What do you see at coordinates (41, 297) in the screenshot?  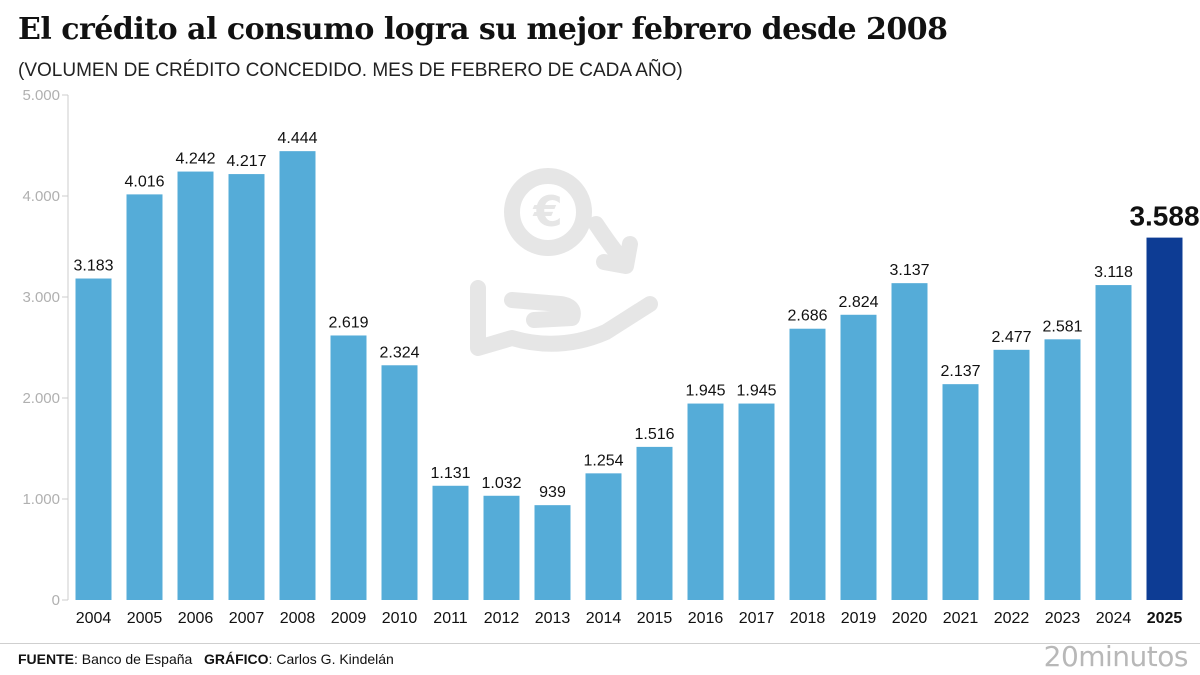 I see `y-tick-label: 3.000` at bounding box center [41, 297].